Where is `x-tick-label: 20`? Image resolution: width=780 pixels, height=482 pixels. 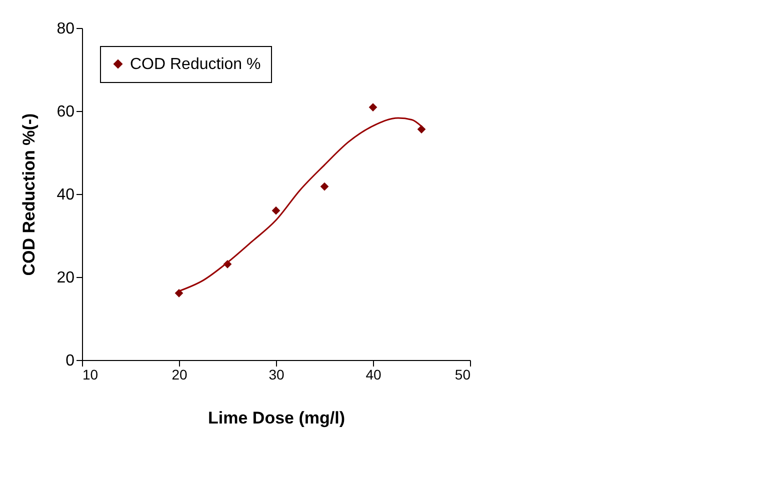
x-tick-label: 20 is located at coordinates (180, 374).